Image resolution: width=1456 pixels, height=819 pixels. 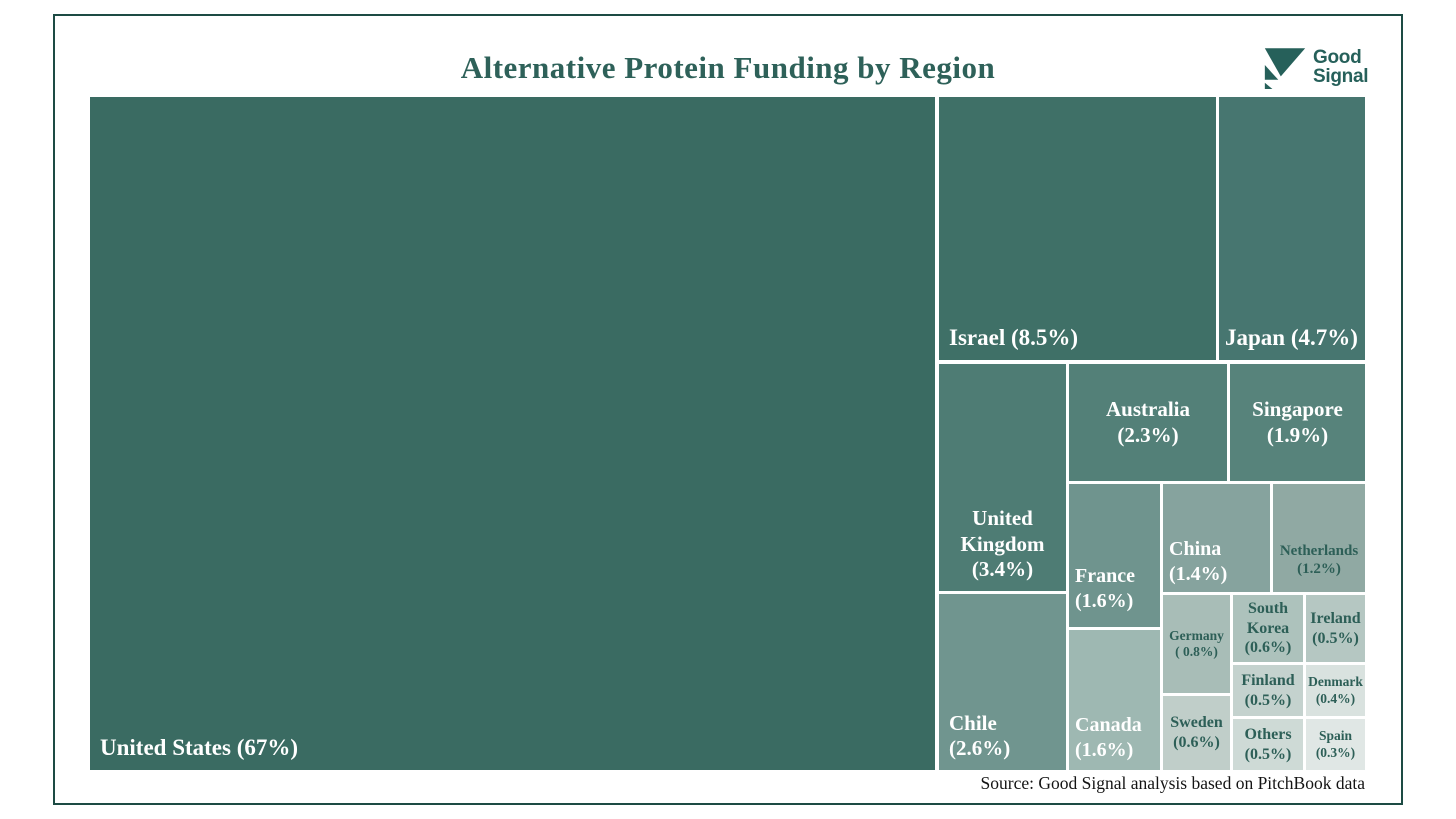 I want to click on treemap-cell-chile: Chile (2.6%), so click(x=1002, y=682).